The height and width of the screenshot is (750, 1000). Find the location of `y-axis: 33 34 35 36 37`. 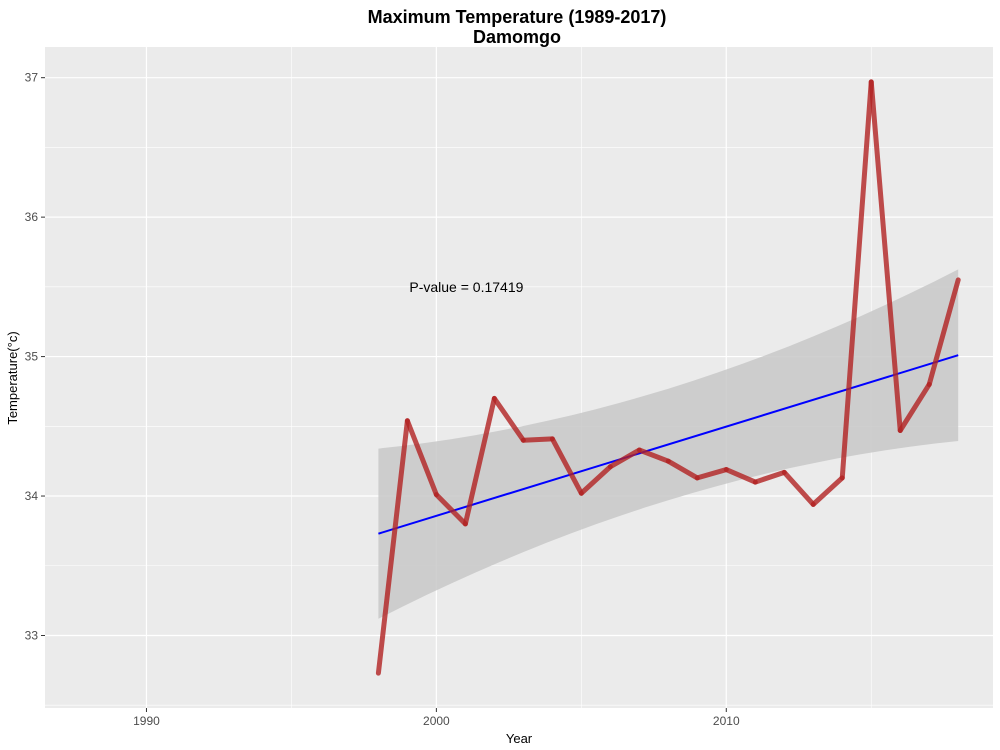

y-axis: 33 34 35 36 37 is located at coordinates (35, 356).